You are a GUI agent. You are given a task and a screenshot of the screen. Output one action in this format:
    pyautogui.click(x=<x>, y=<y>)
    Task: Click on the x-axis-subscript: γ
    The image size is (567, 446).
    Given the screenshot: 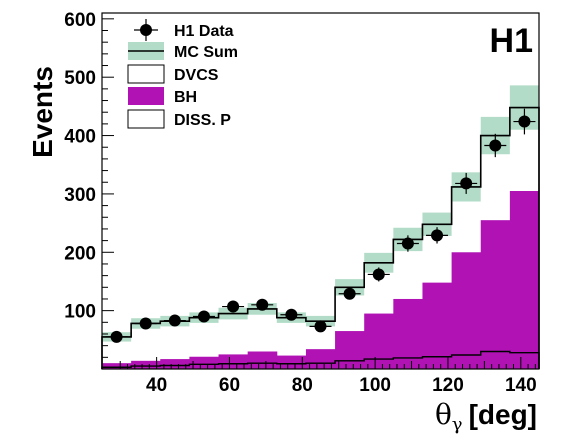 What is the action you would take?
    pyautogui.click(x=457, y=424)
    